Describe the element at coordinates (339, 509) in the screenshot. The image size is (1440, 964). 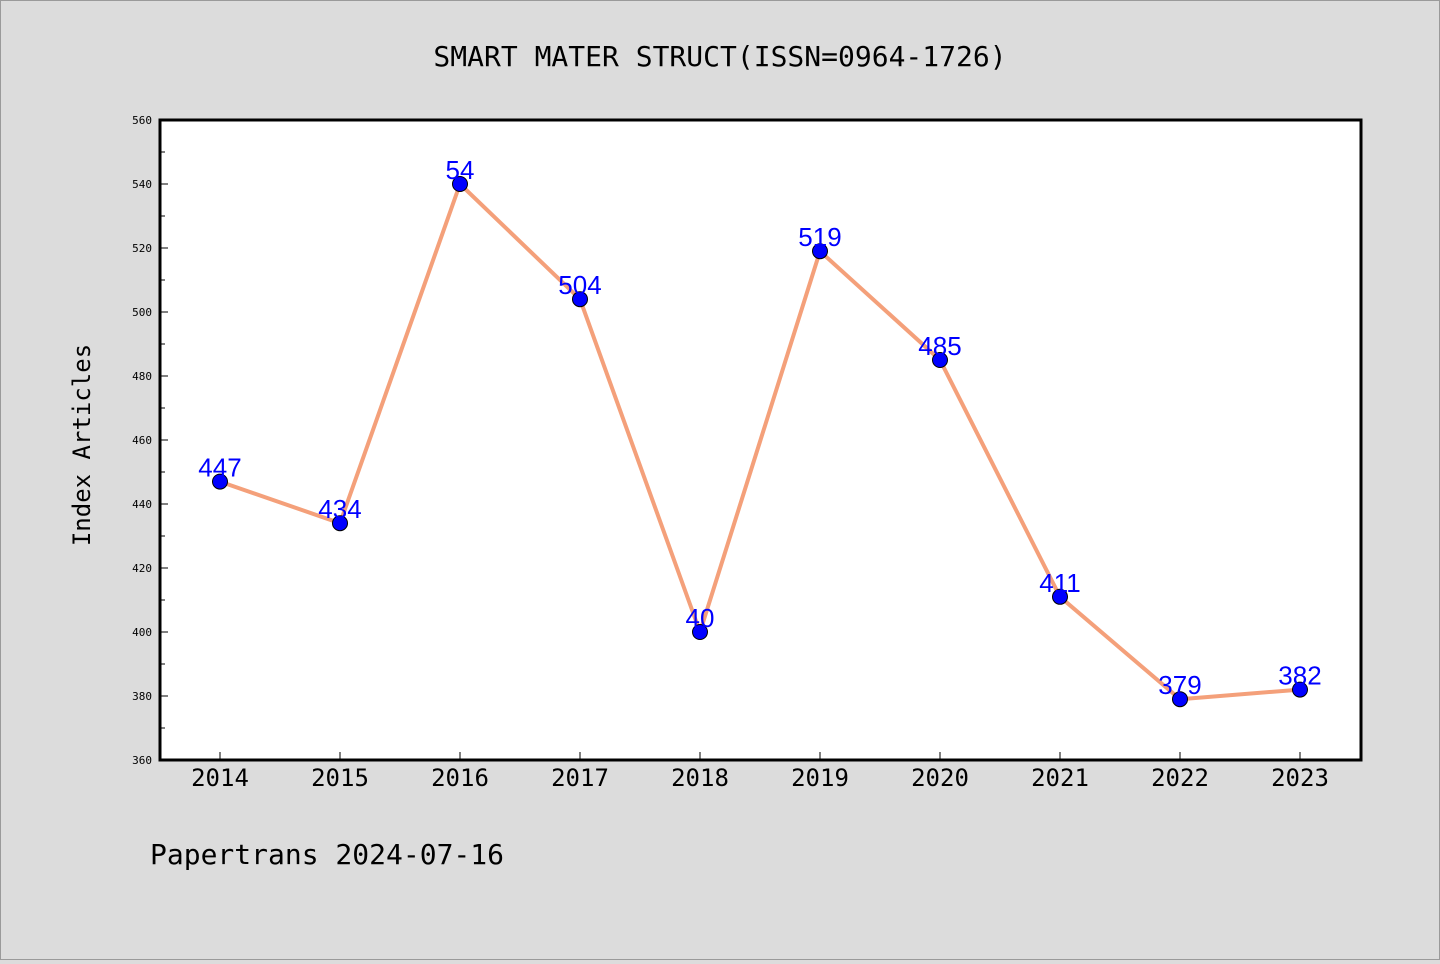
I see `data-label: 434` at that location.